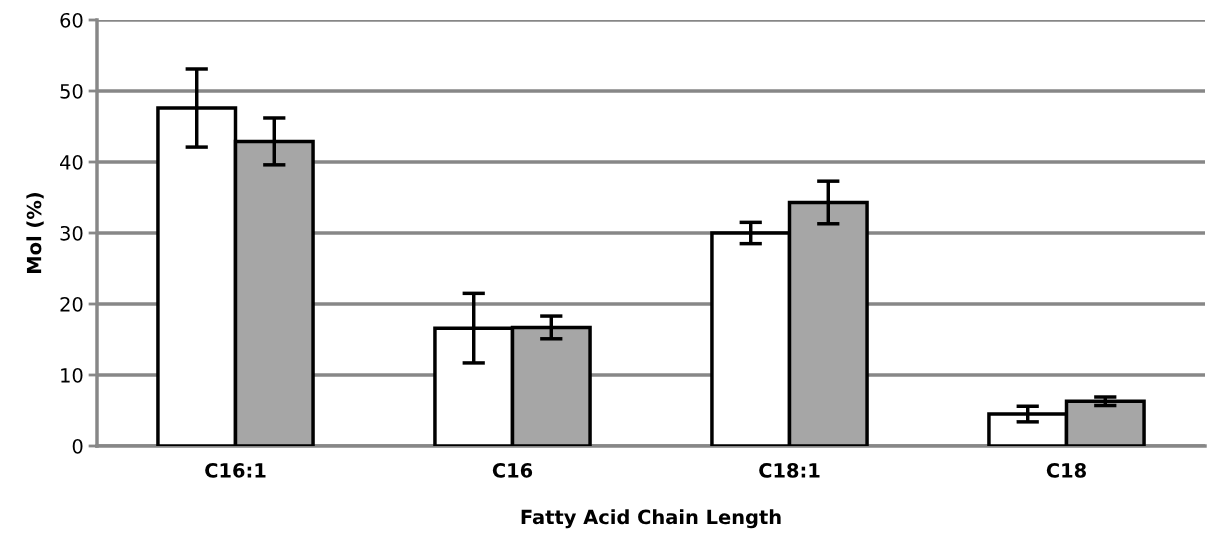  What do you see at coordinates (235, 470) in the screenshot?
I see `x-tick-label: C16:1` at bounding box center [235, 470].